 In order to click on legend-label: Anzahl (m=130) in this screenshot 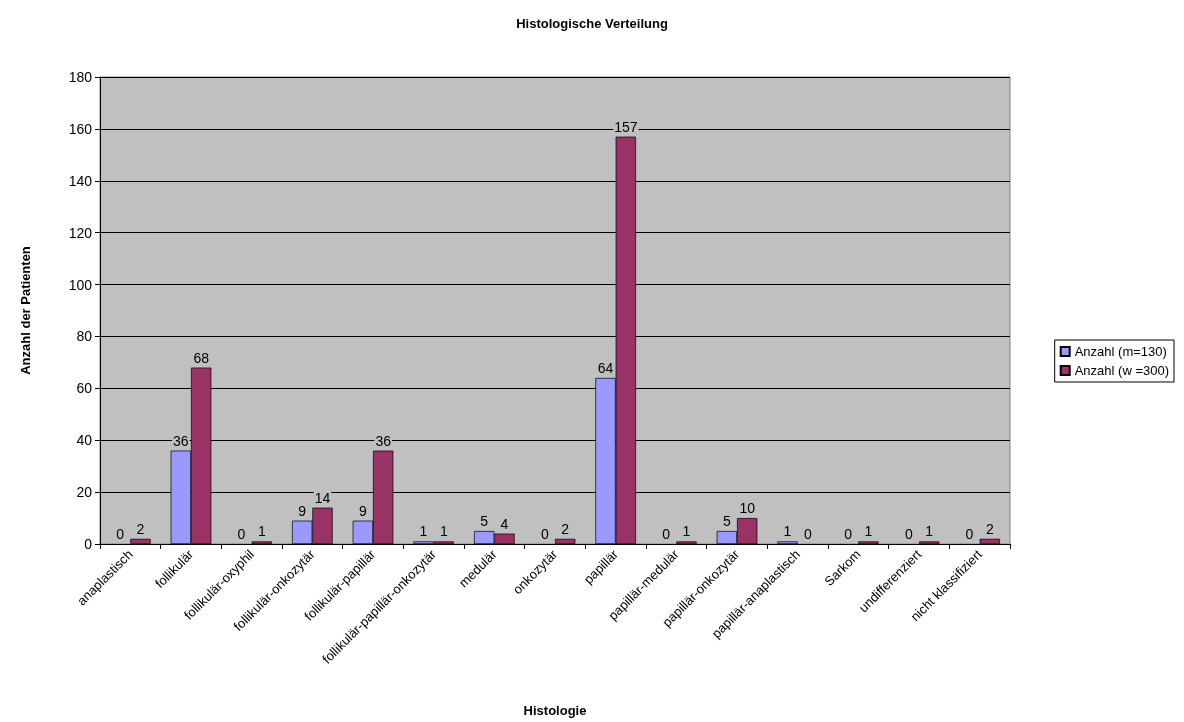, I will do `click(1120, 351)`.